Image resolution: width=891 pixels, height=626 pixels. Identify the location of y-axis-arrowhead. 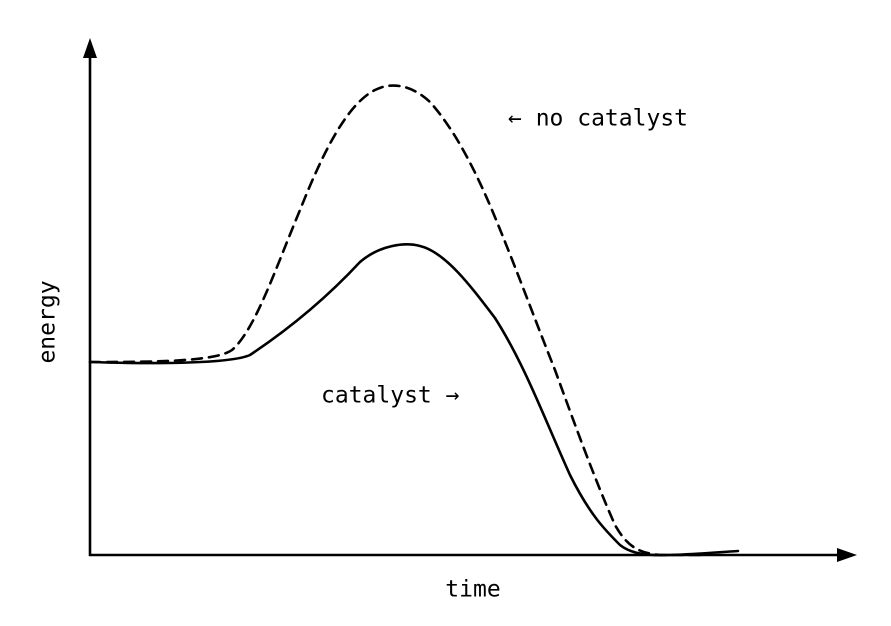
(90, 48).